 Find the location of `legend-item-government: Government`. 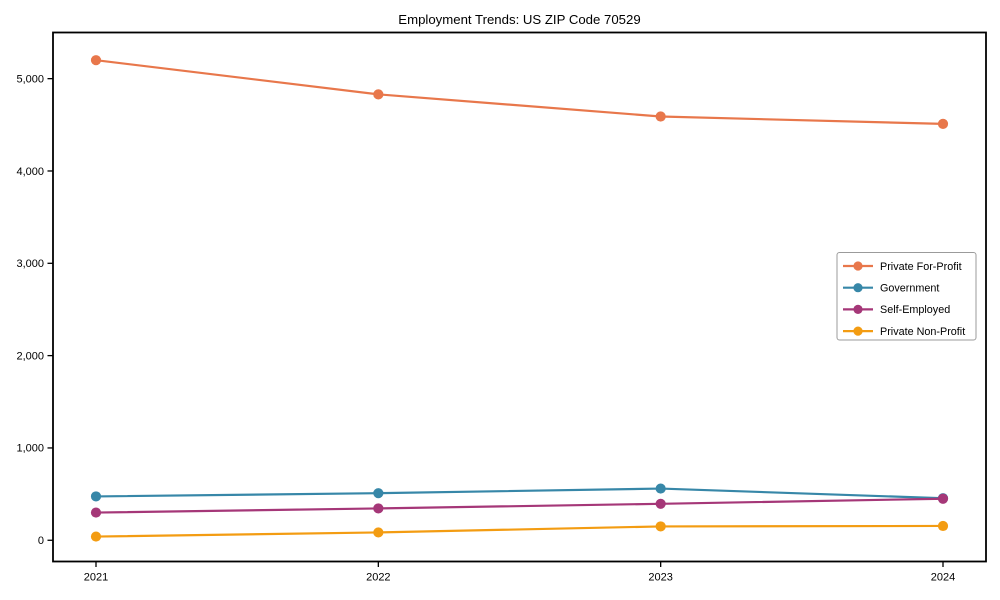

legend-item-government: Government is located at coordinates (891, 289).